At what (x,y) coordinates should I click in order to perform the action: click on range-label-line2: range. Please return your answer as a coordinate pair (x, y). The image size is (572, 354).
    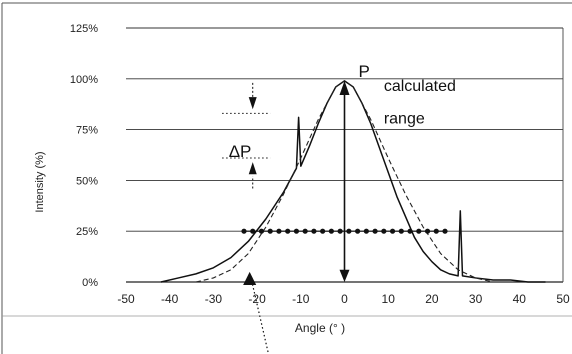
    Looking at the image, I should click on (404, 119).